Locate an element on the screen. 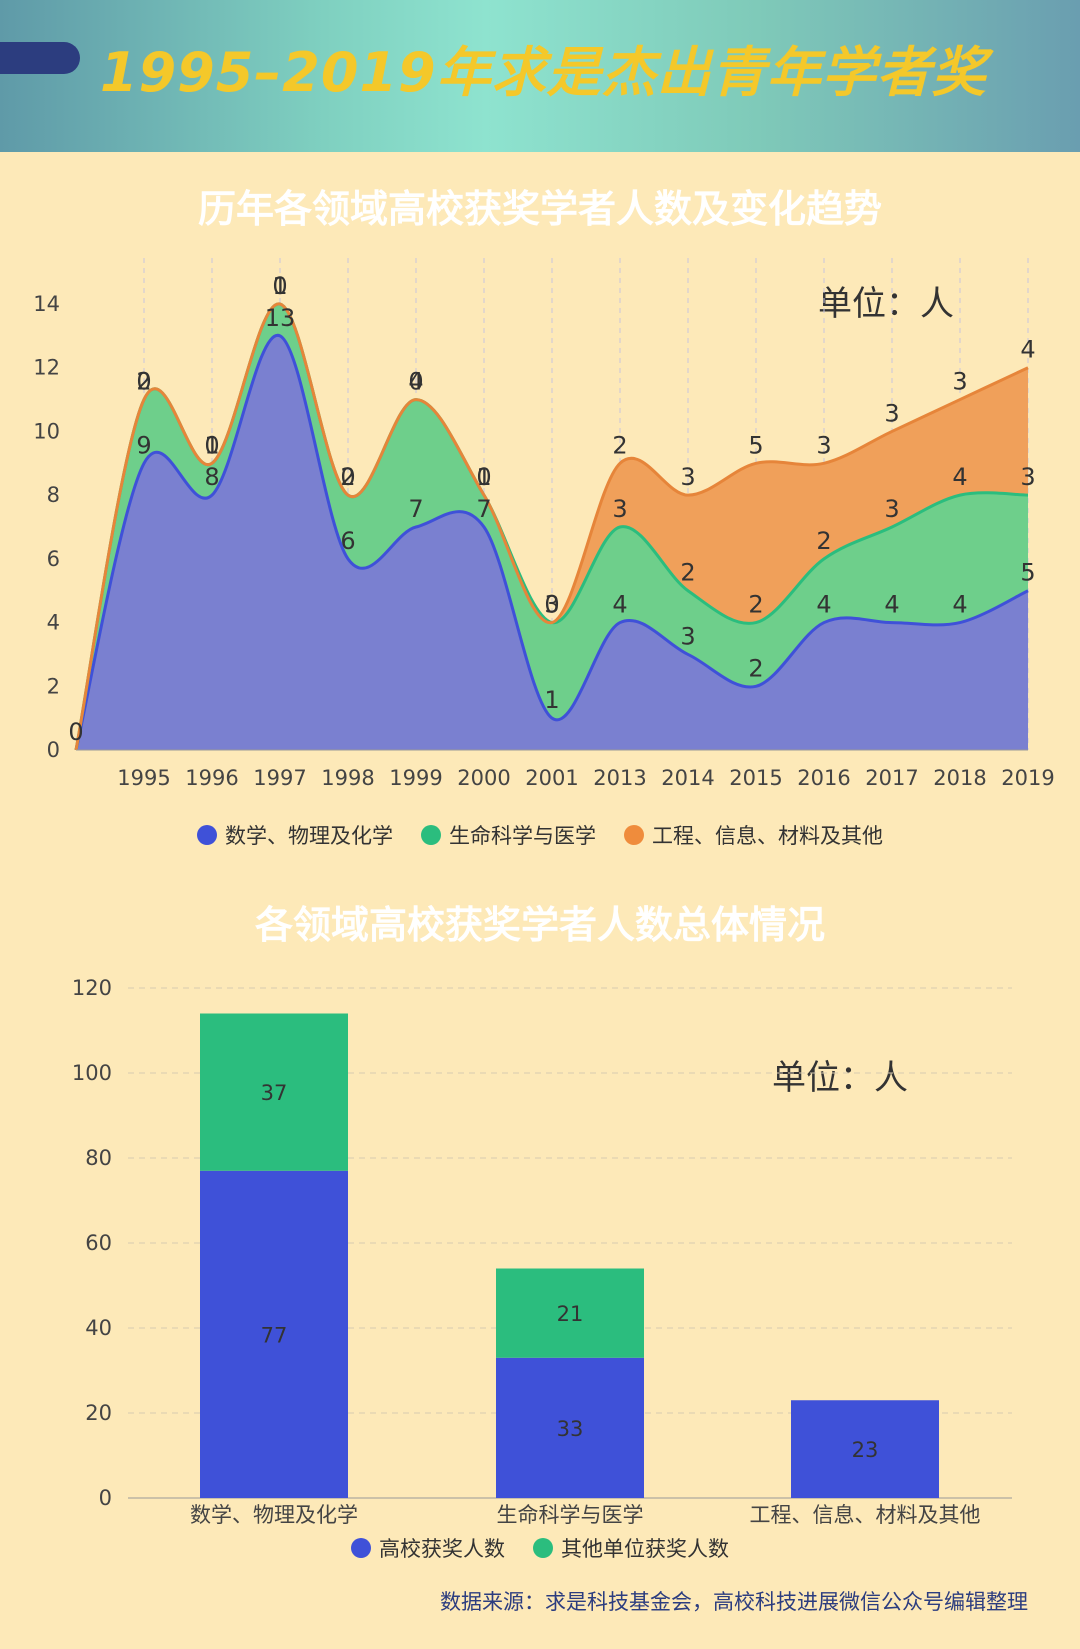 This screenshot has height=1649, width=1080. x-category-label: 数学、物理及化学 is located at coordinates (274, 1515).